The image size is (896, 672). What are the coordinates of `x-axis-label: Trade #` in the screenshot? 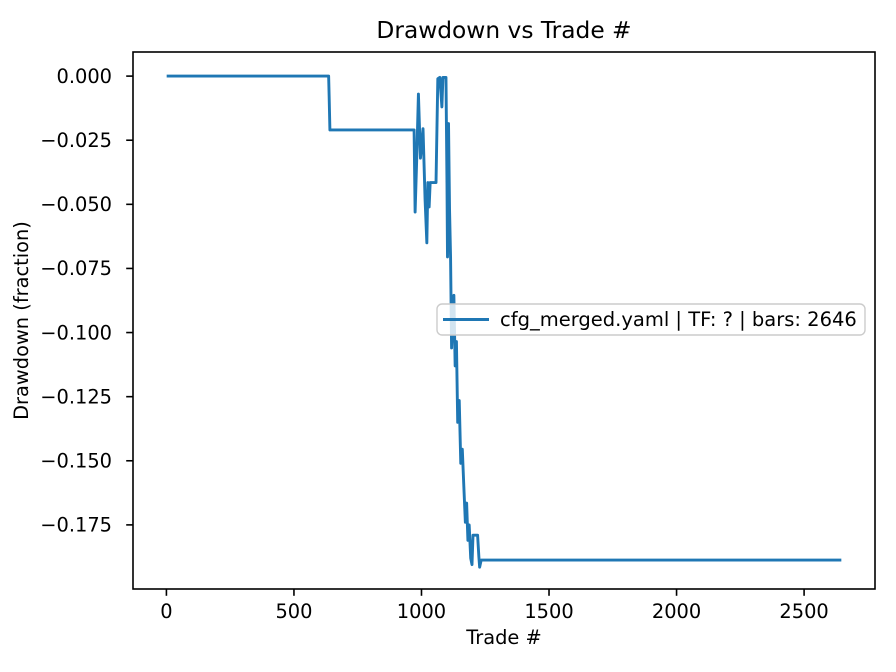 It's located at (503, 637).